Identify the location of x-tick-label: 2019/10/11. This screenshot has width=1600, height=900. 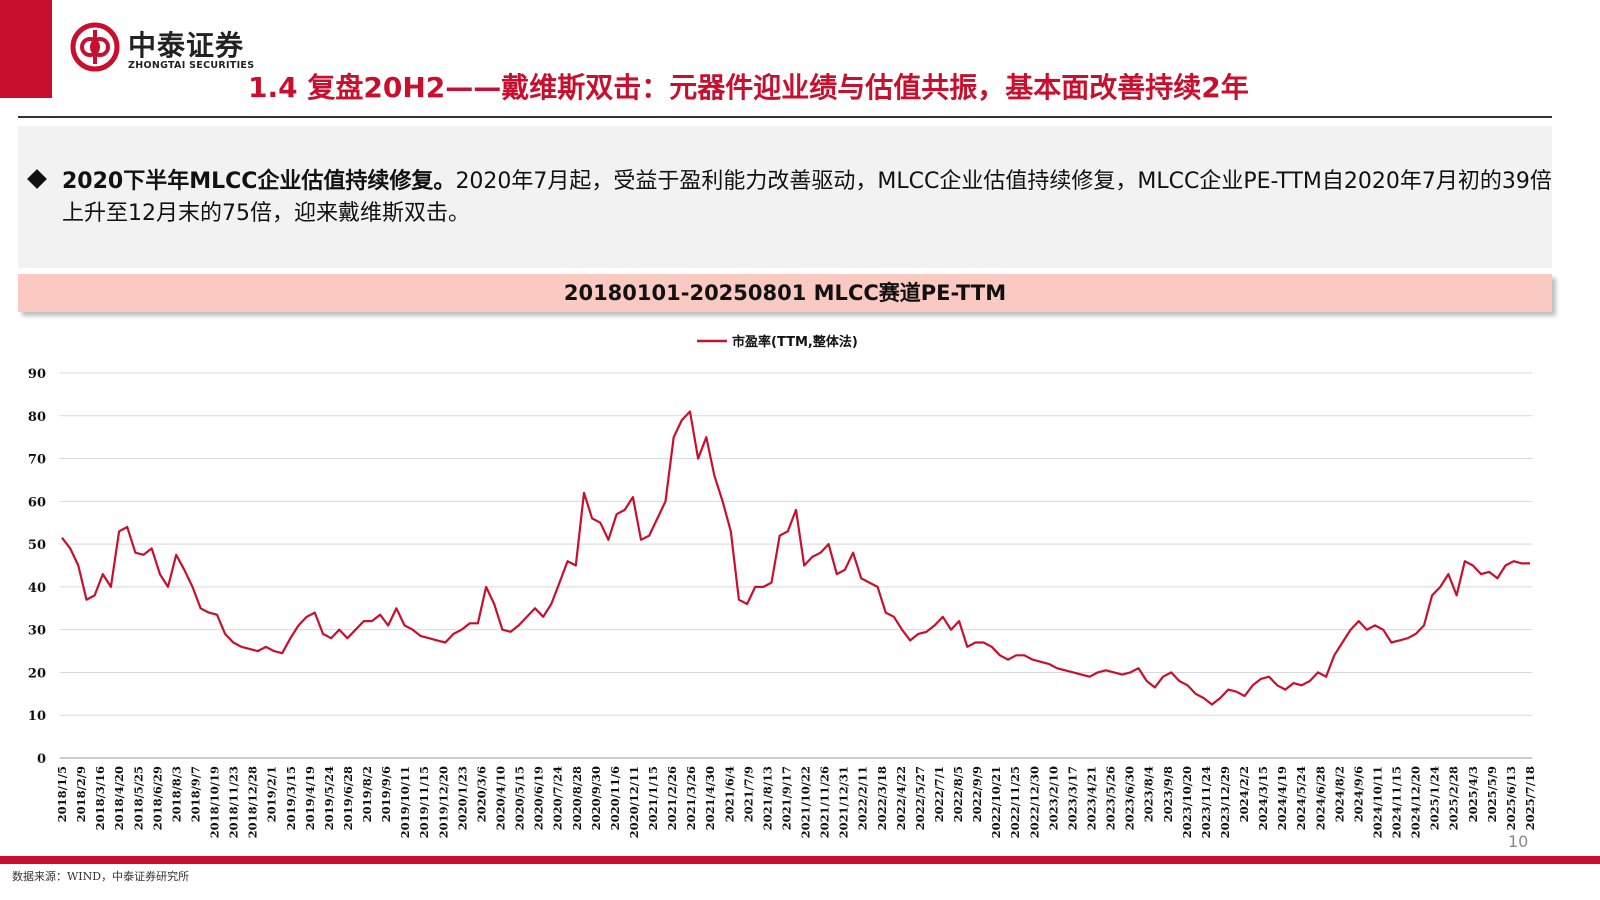
(405, 802).